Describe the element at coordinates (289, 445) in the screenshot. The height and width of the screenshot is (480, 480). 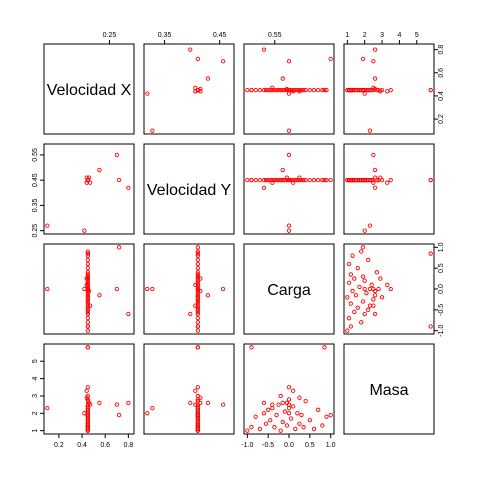
I see `tick-label: 0.0` at that location.